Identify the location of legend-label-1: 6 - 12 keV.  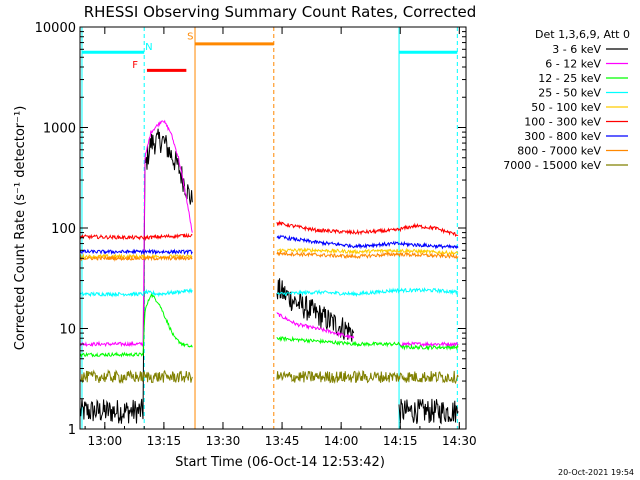
(573, 64).